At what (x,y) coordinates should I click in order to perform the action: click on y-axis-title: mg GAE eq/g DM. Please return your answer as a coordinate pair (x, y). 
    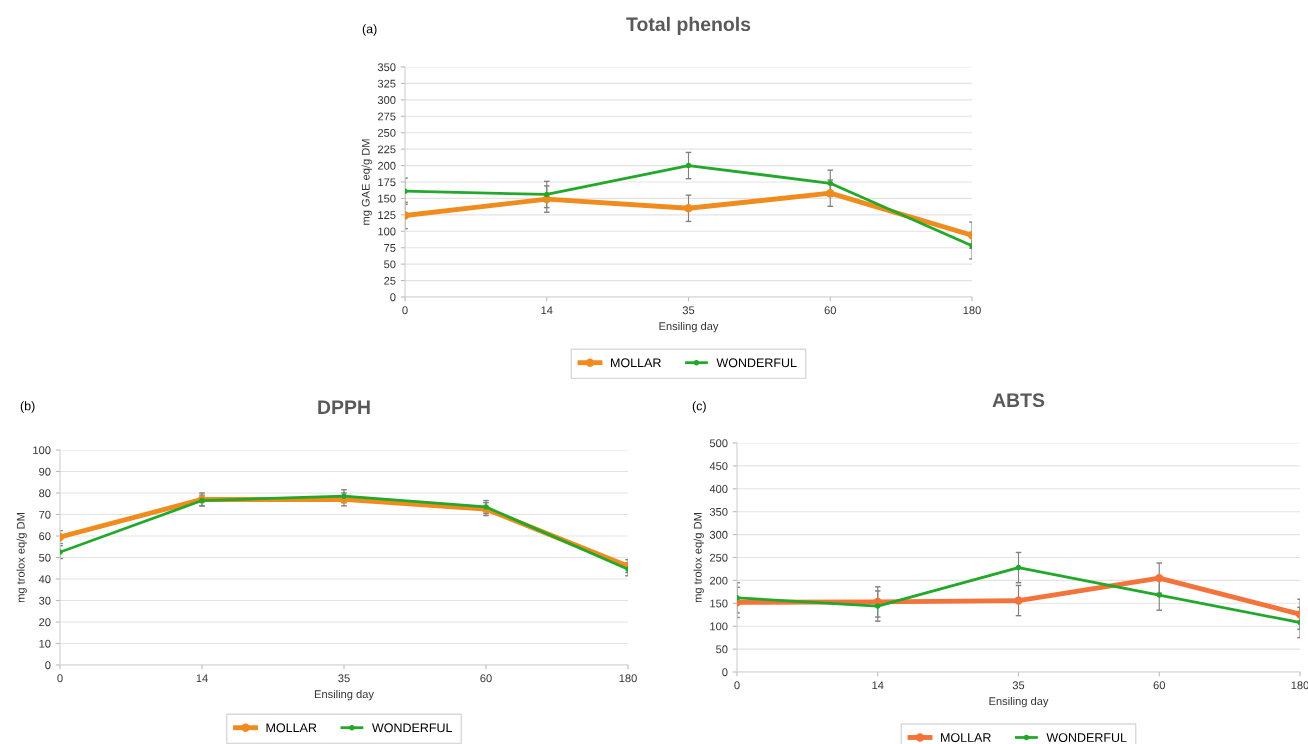
    Looking at the image, I should click on (366, 182).